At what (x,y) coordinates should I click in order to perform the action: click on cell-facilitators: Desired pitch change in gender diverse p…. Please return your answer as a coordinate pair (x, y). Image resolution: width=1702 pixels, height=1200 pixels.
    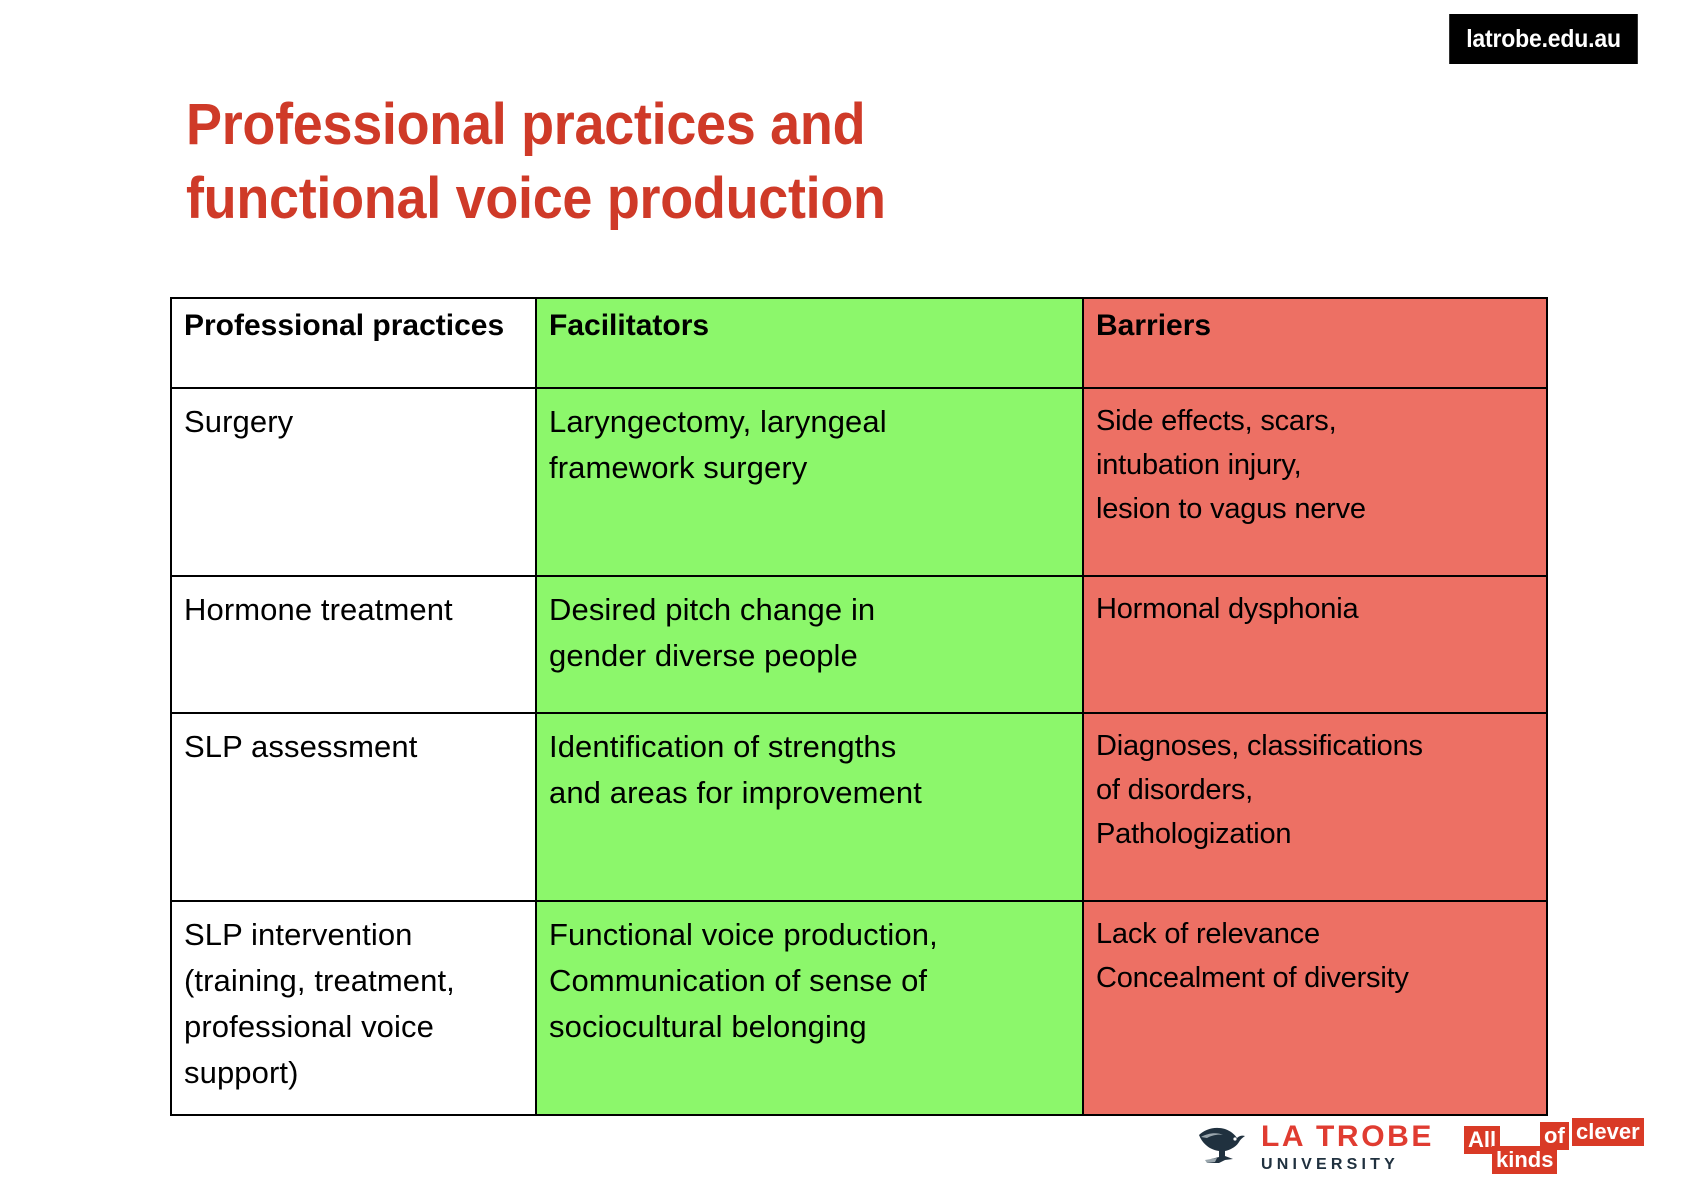
    Looking at the image, I should click on (809, 644).